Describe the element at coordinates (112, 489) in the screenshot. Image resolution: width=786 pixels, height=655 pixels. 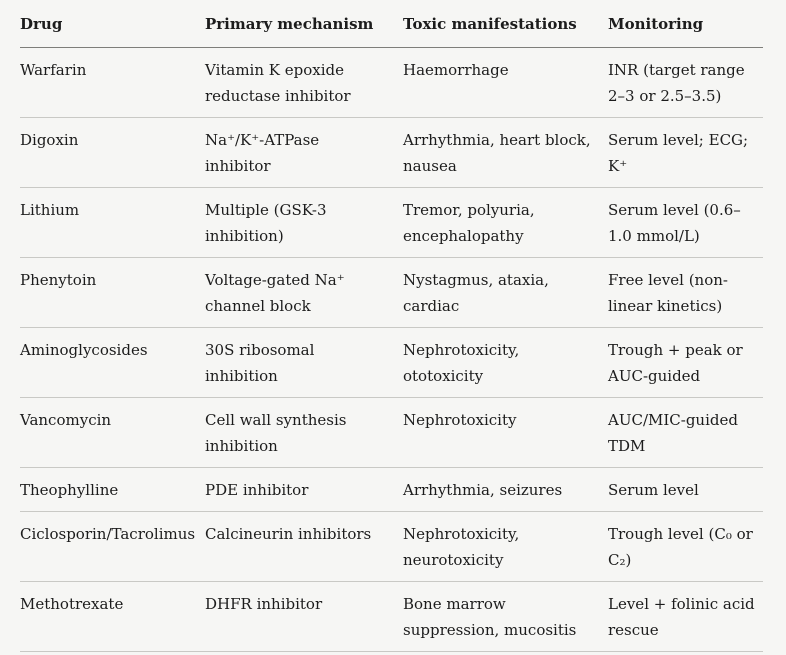
I see `cell-drug: Theophylline` at that location.